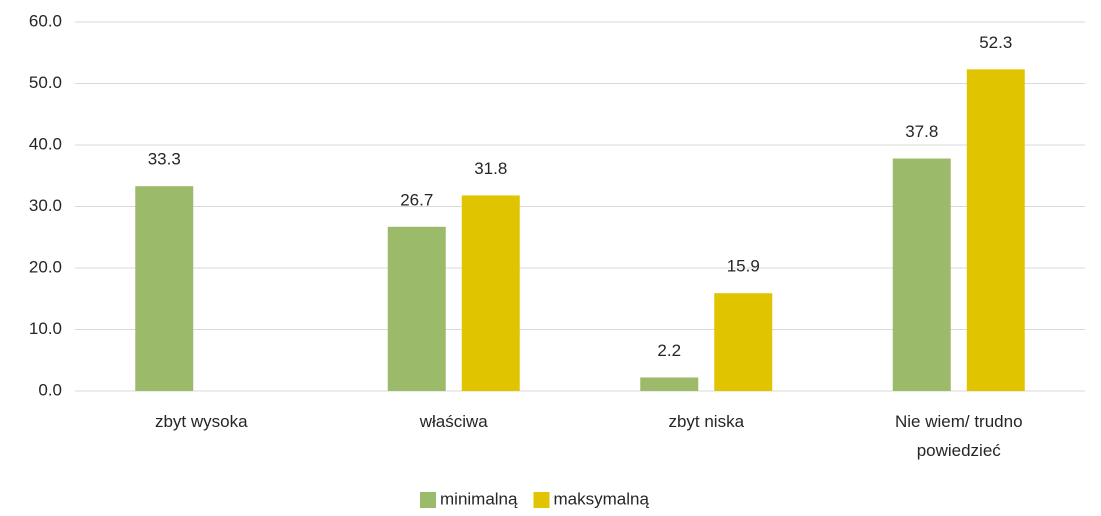 This screenshot has height=516, width=1101. Describe the element at coordinates (601, 498) in the screenshot. I see `legend-label: maksymalną` at that location.